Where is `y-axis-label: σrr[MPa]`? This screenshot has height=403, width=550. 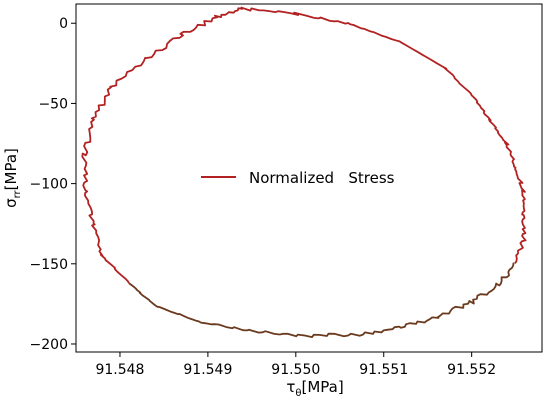 y-axis-label: σrr[MPa] is located at coordinates (12, 178).